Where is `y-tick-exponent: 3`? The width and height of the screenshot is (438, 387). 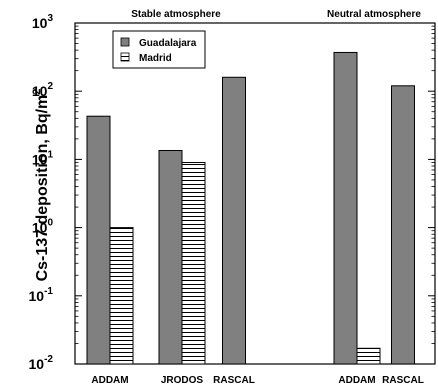
y-tick-exponent: 3 is located at coordinates (50, 18).